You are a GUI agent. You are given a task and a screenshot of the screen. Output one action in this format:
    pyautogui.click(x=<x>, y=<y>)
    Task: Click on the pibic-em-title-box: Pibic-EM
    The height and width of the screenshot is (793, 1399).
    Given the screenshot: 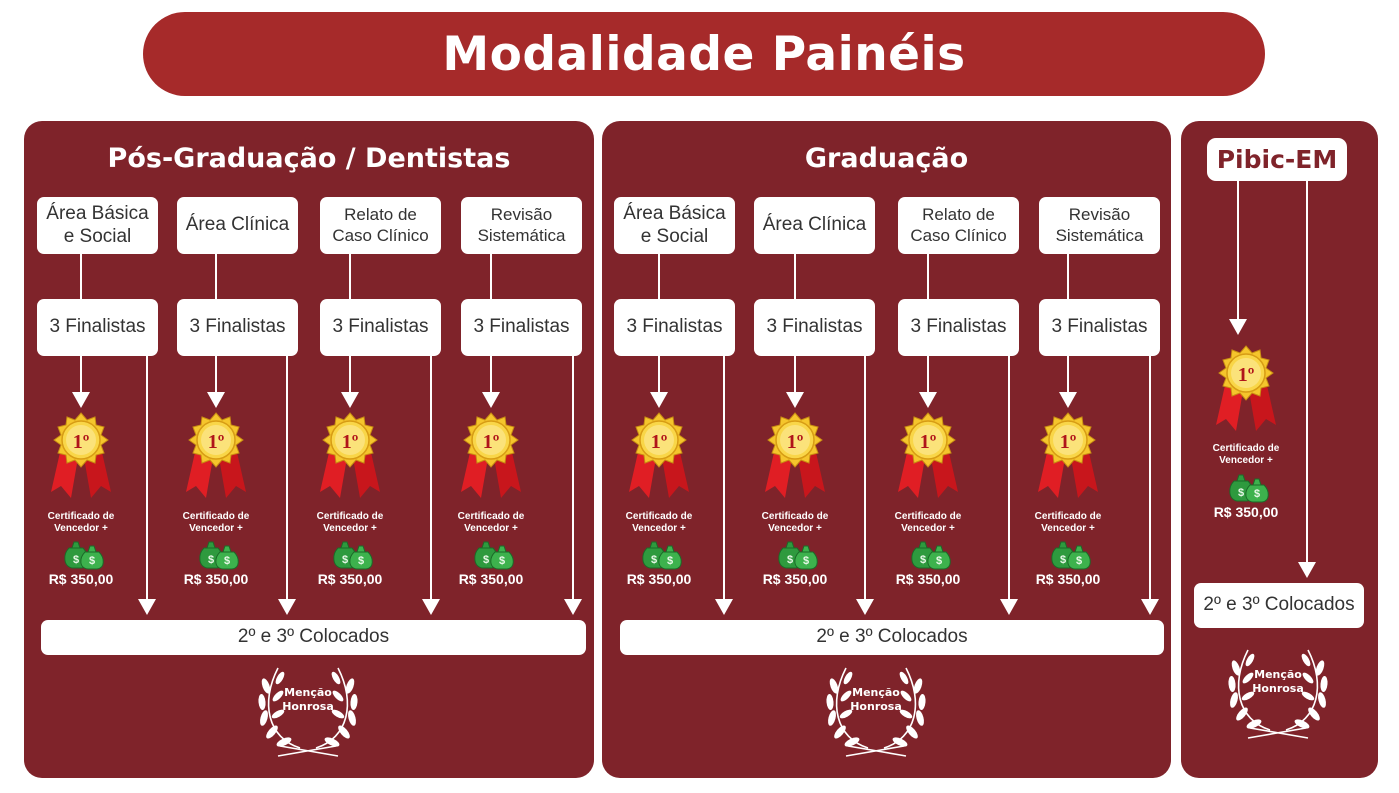 What is the action you would take?
    pyautogui.click(x=1277, y=159)
    